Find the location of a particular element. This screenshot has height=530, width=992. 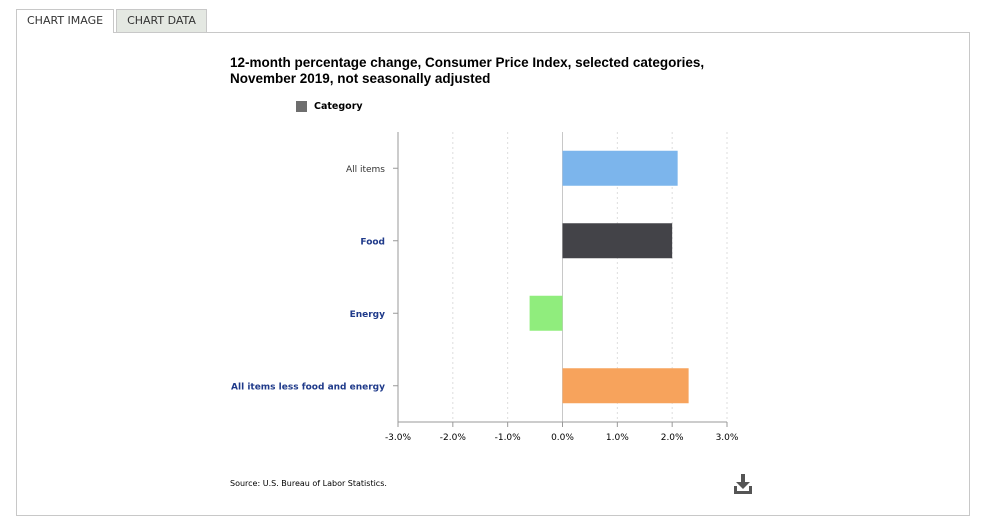

source-note: Source: U.S. Bureau of Labor Statistics. is located at coordinates (308, 483).